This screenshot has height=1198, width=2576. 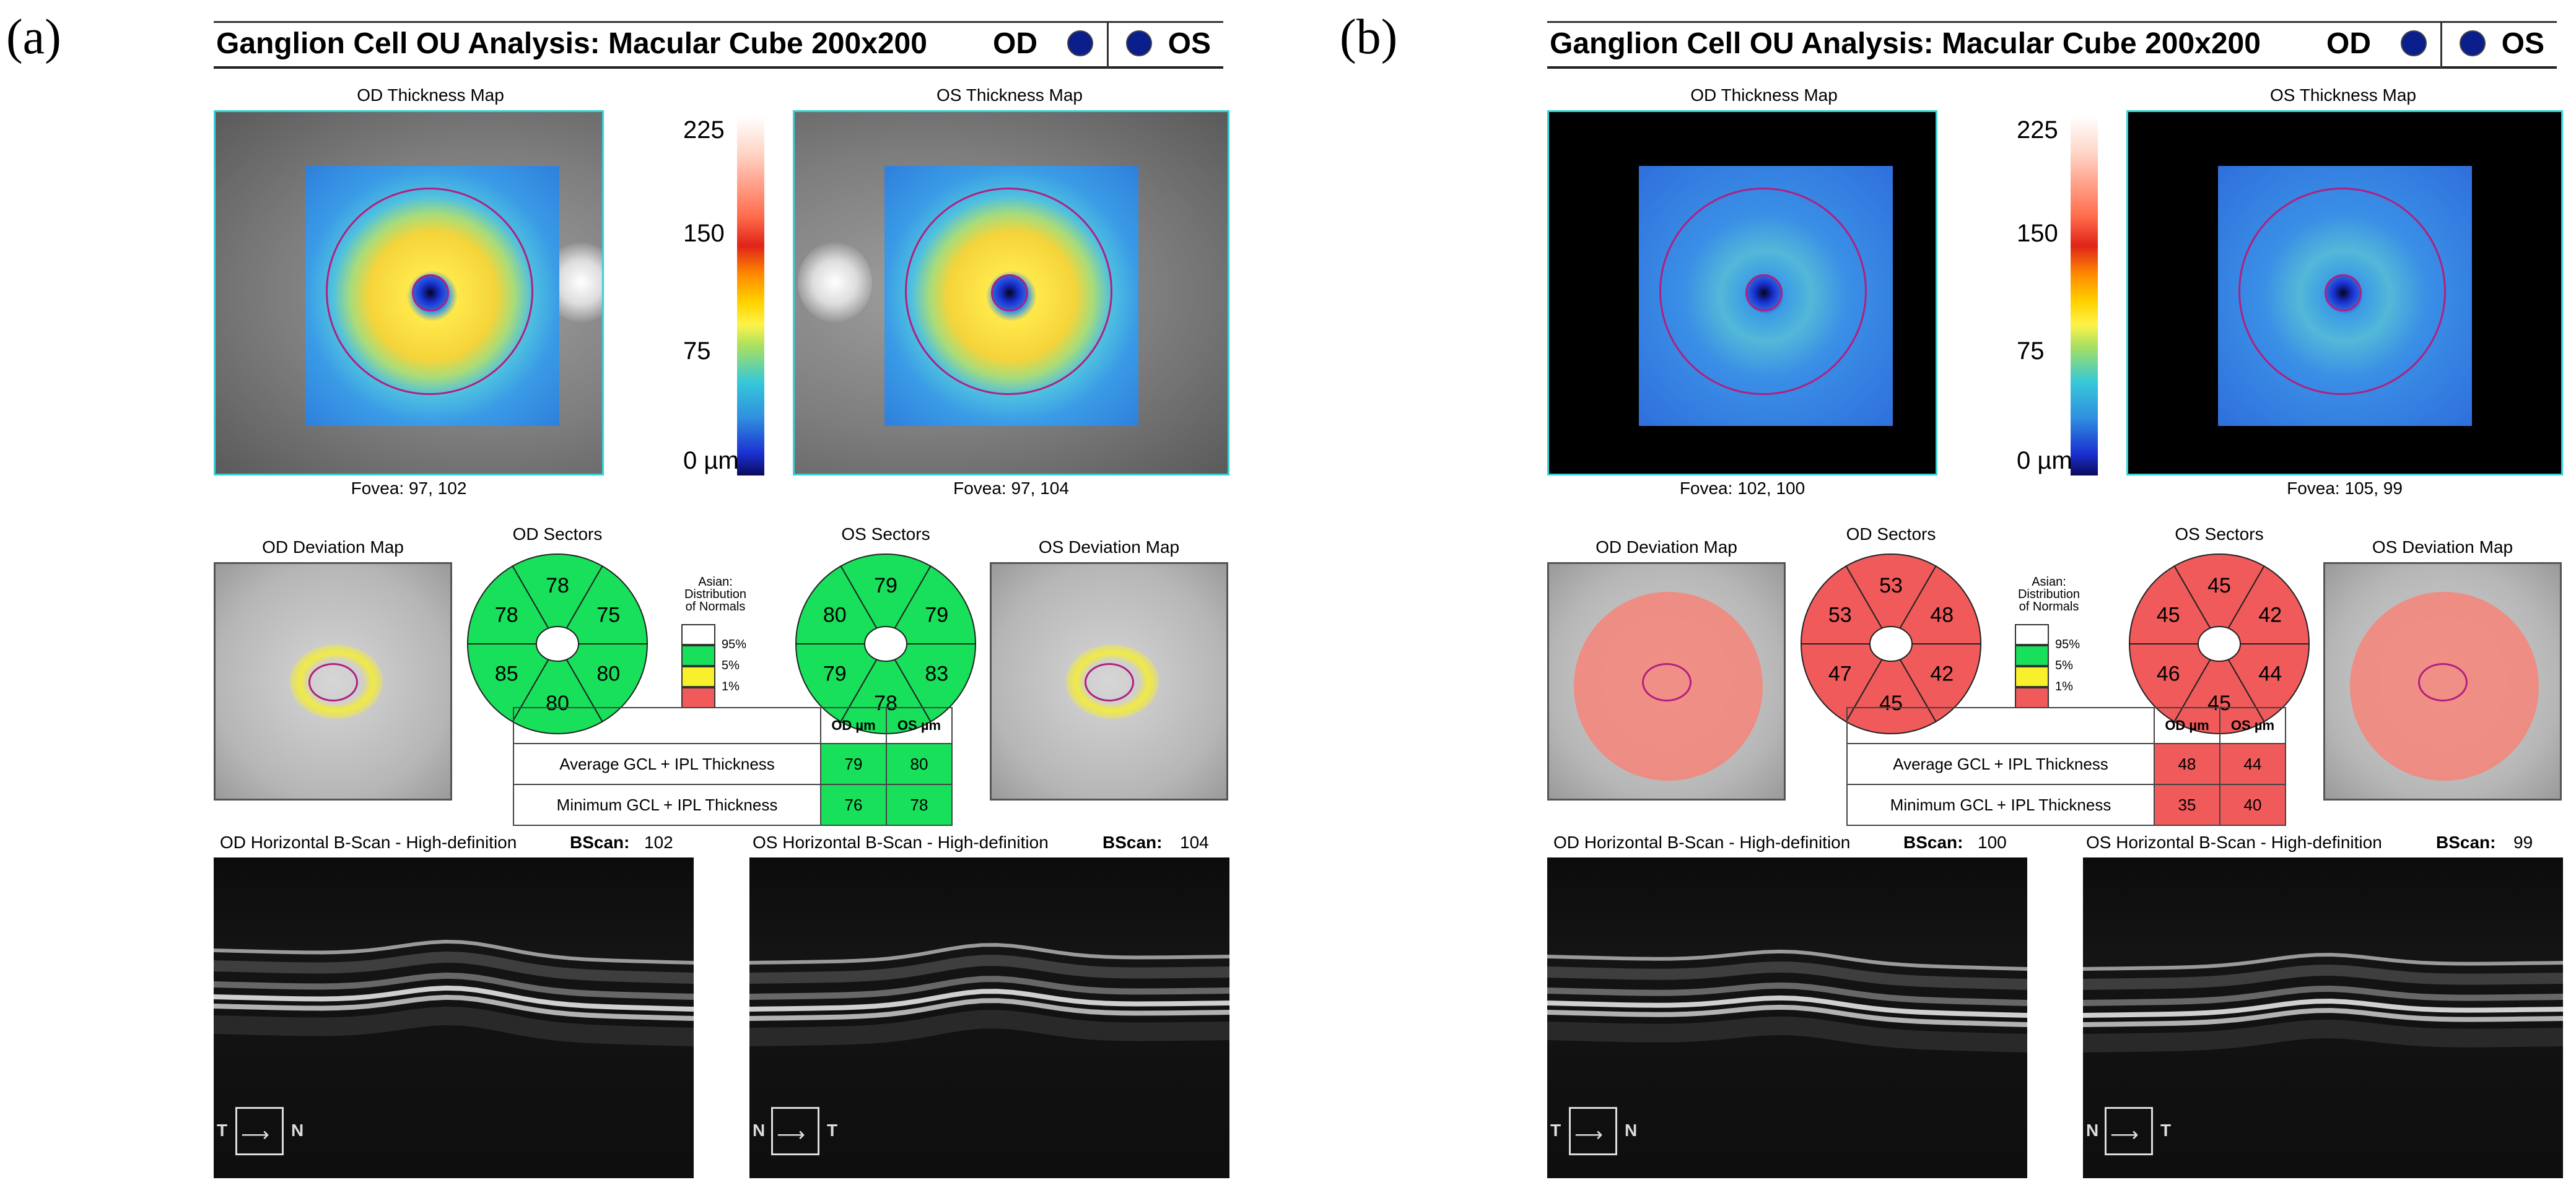 I want to click on od-bscan-label: BScan:, so click(x=1933, y=842).